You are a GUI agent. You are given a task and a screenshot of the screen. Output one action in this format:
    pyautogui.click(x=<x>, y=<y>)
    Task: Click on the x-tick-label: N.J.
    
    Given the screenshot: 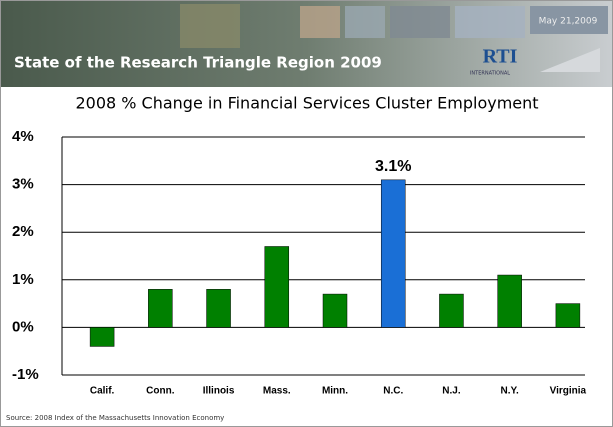 What is the action you would take?
    pyautogui.click(x=451, y=391)
    